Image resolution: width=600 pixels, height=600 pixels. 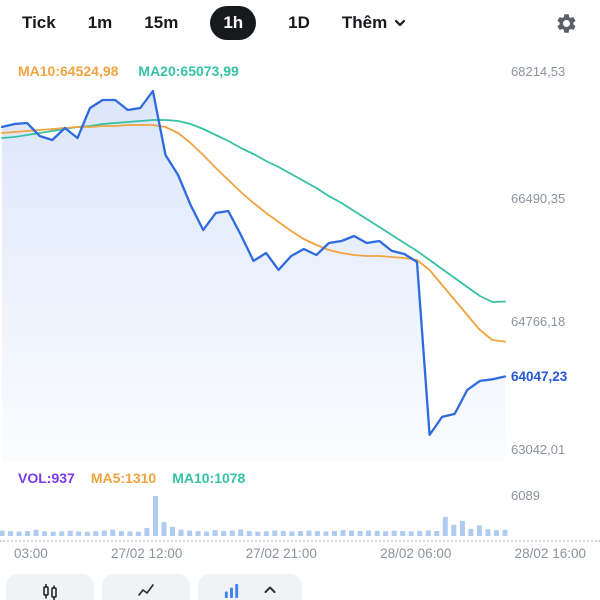 What do you see at coordinates (161, 22) in the screenshot?
I see `tab-15m: 15m` at bounding box center [161, 22].